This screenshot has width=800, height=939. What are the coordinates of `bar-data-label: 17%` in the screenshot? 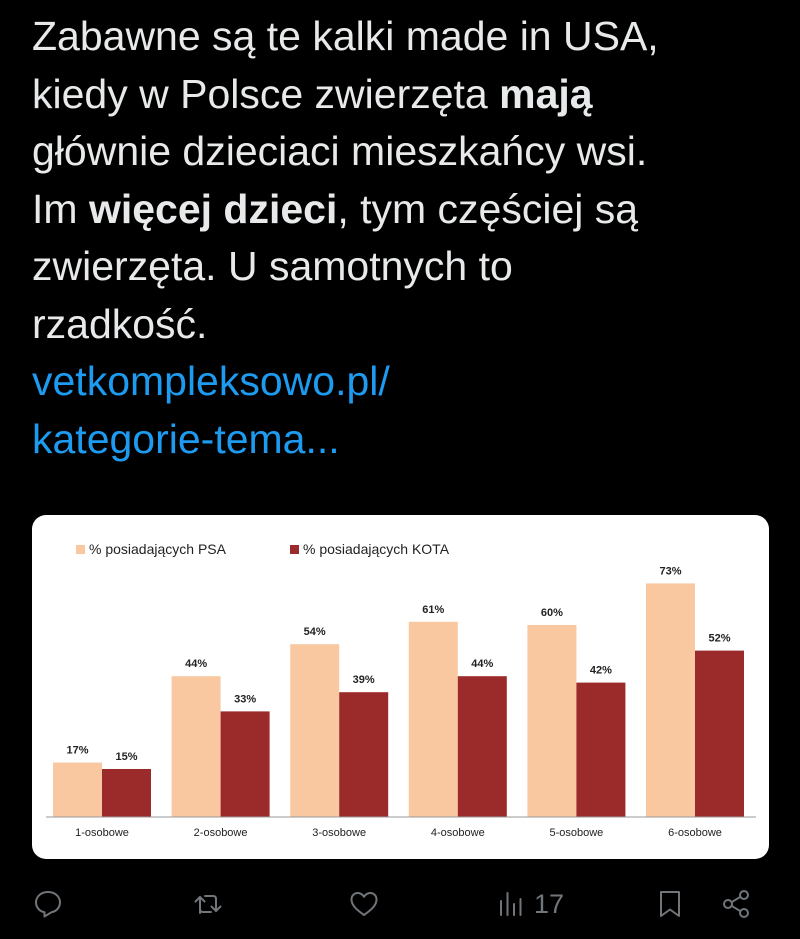 It's located at (77, 751).